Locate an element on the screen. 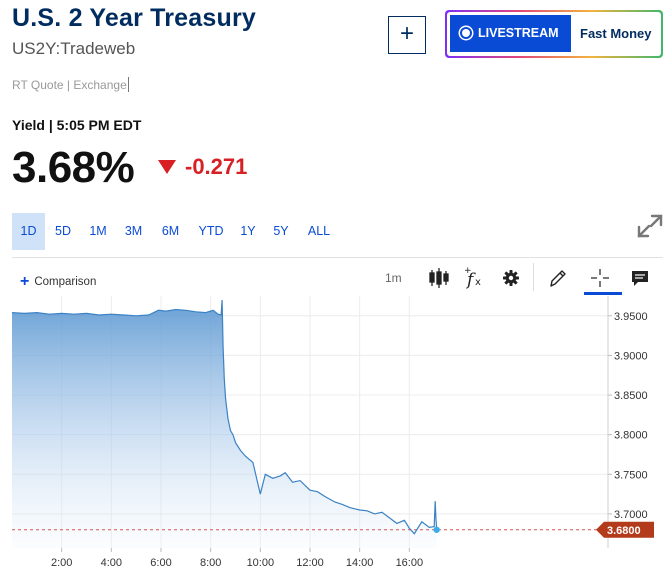 The width and height of the screenshot is (670, 570). last-price: 3.68% is located at coordinates (73, 167).